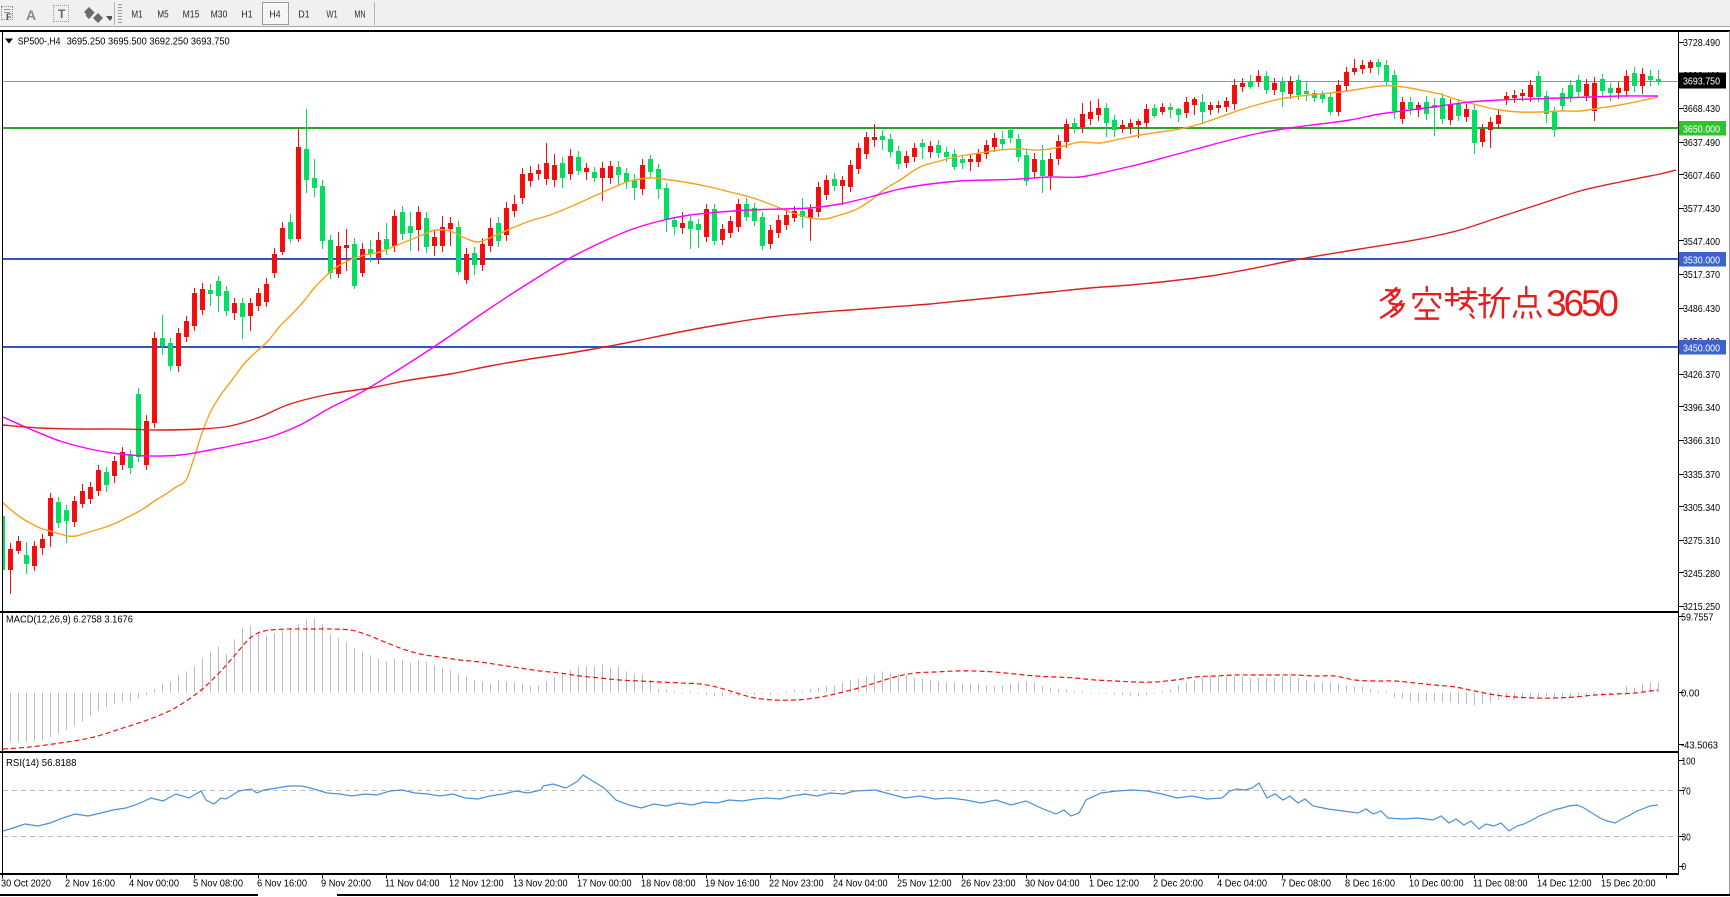 The height and width of the screenshot is (897, 1730). Describe the element at coordinates (274, 15) in the screenshot. I see `svg-text: H4` at that location.